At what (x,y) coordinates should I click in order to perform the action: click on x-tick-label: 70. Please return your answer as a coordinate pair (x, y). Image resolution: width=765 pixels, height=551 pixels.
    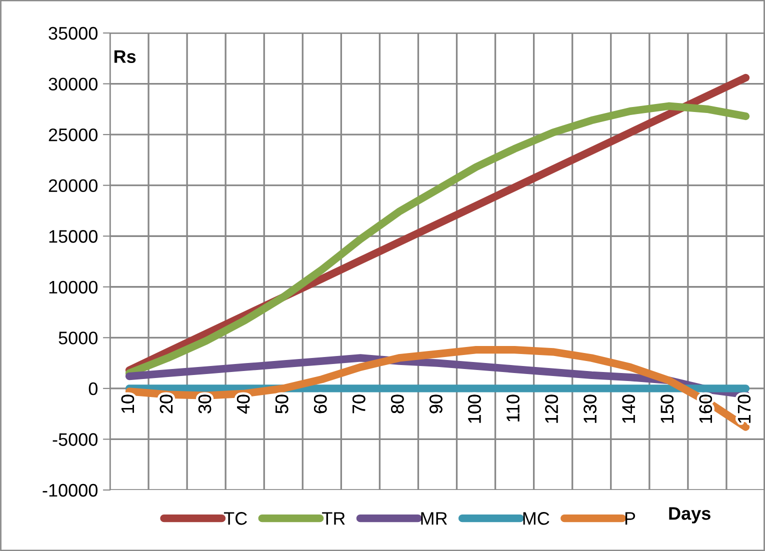
    Looking at the image, I should click on (359, 404).